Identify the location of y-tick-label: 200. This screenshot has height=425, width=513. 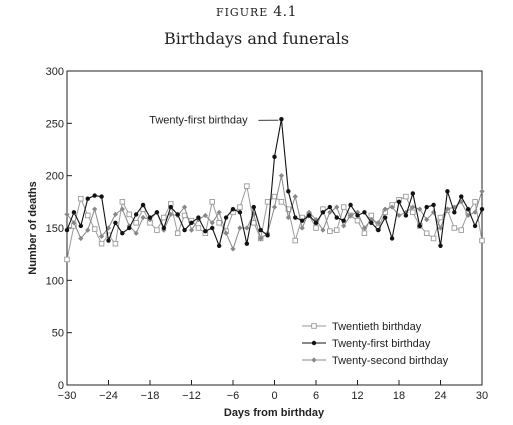
(55, 177).